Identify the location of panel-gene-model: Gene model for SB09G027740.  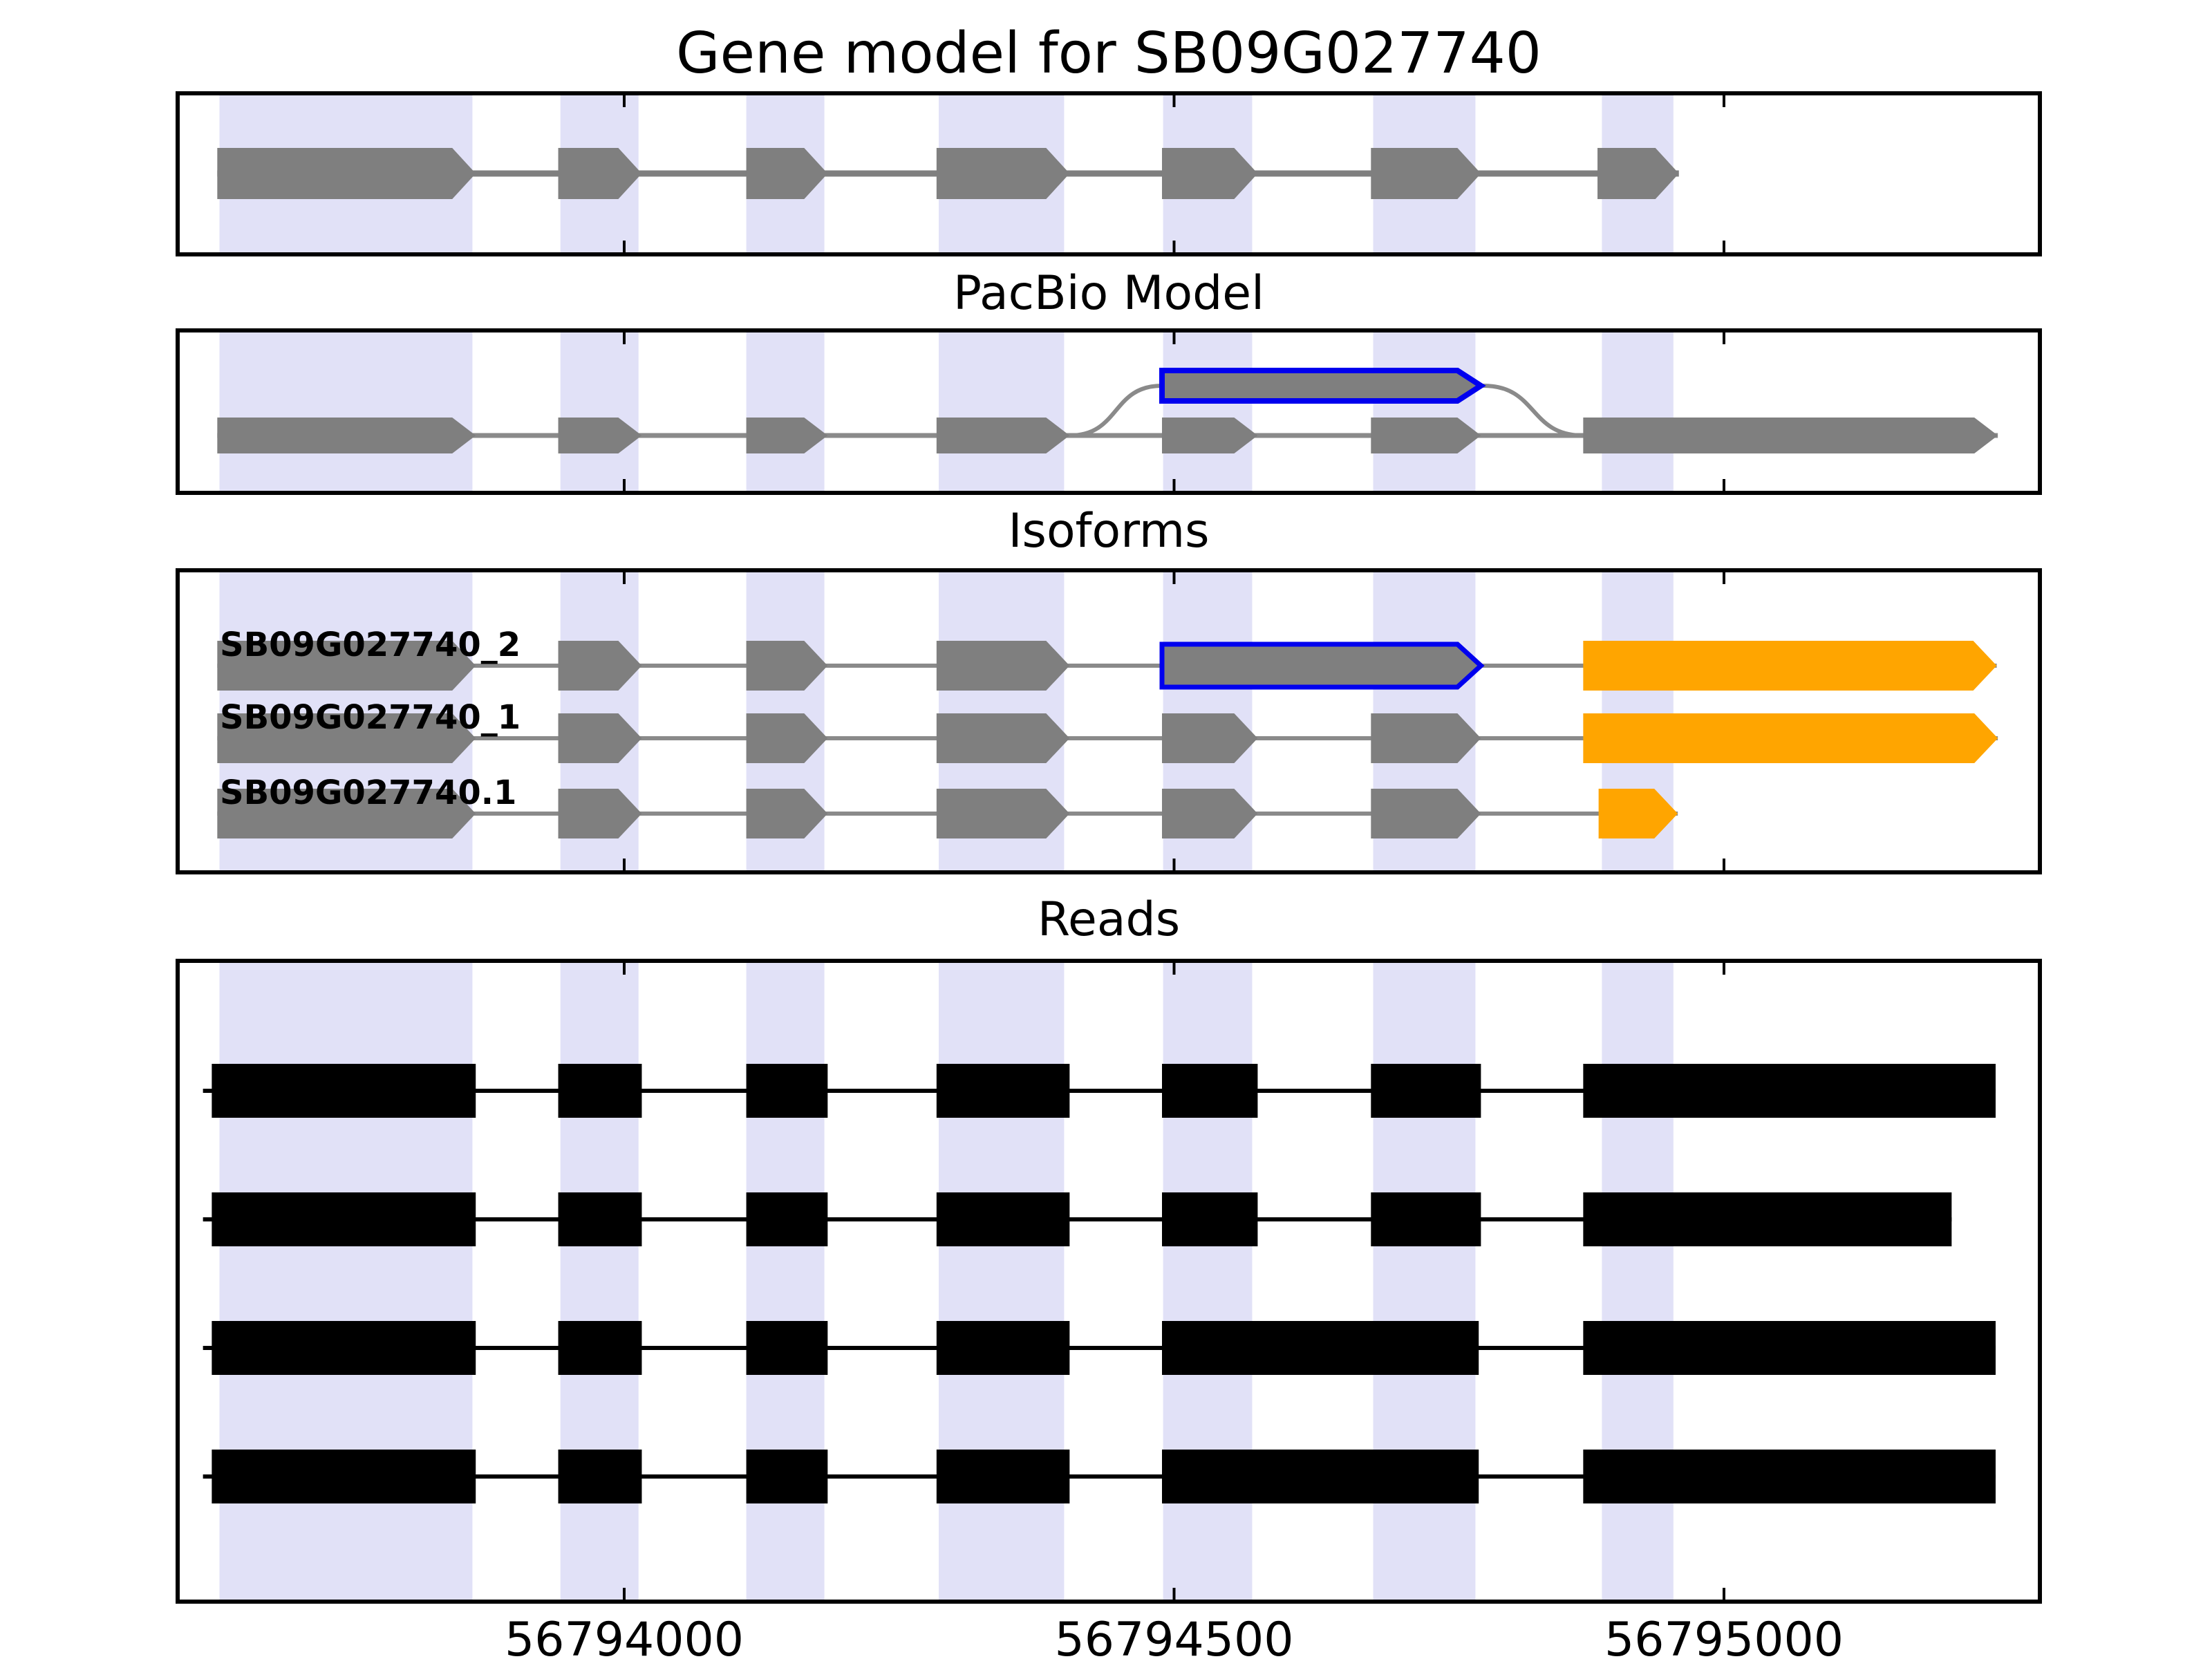
(1109, 138).